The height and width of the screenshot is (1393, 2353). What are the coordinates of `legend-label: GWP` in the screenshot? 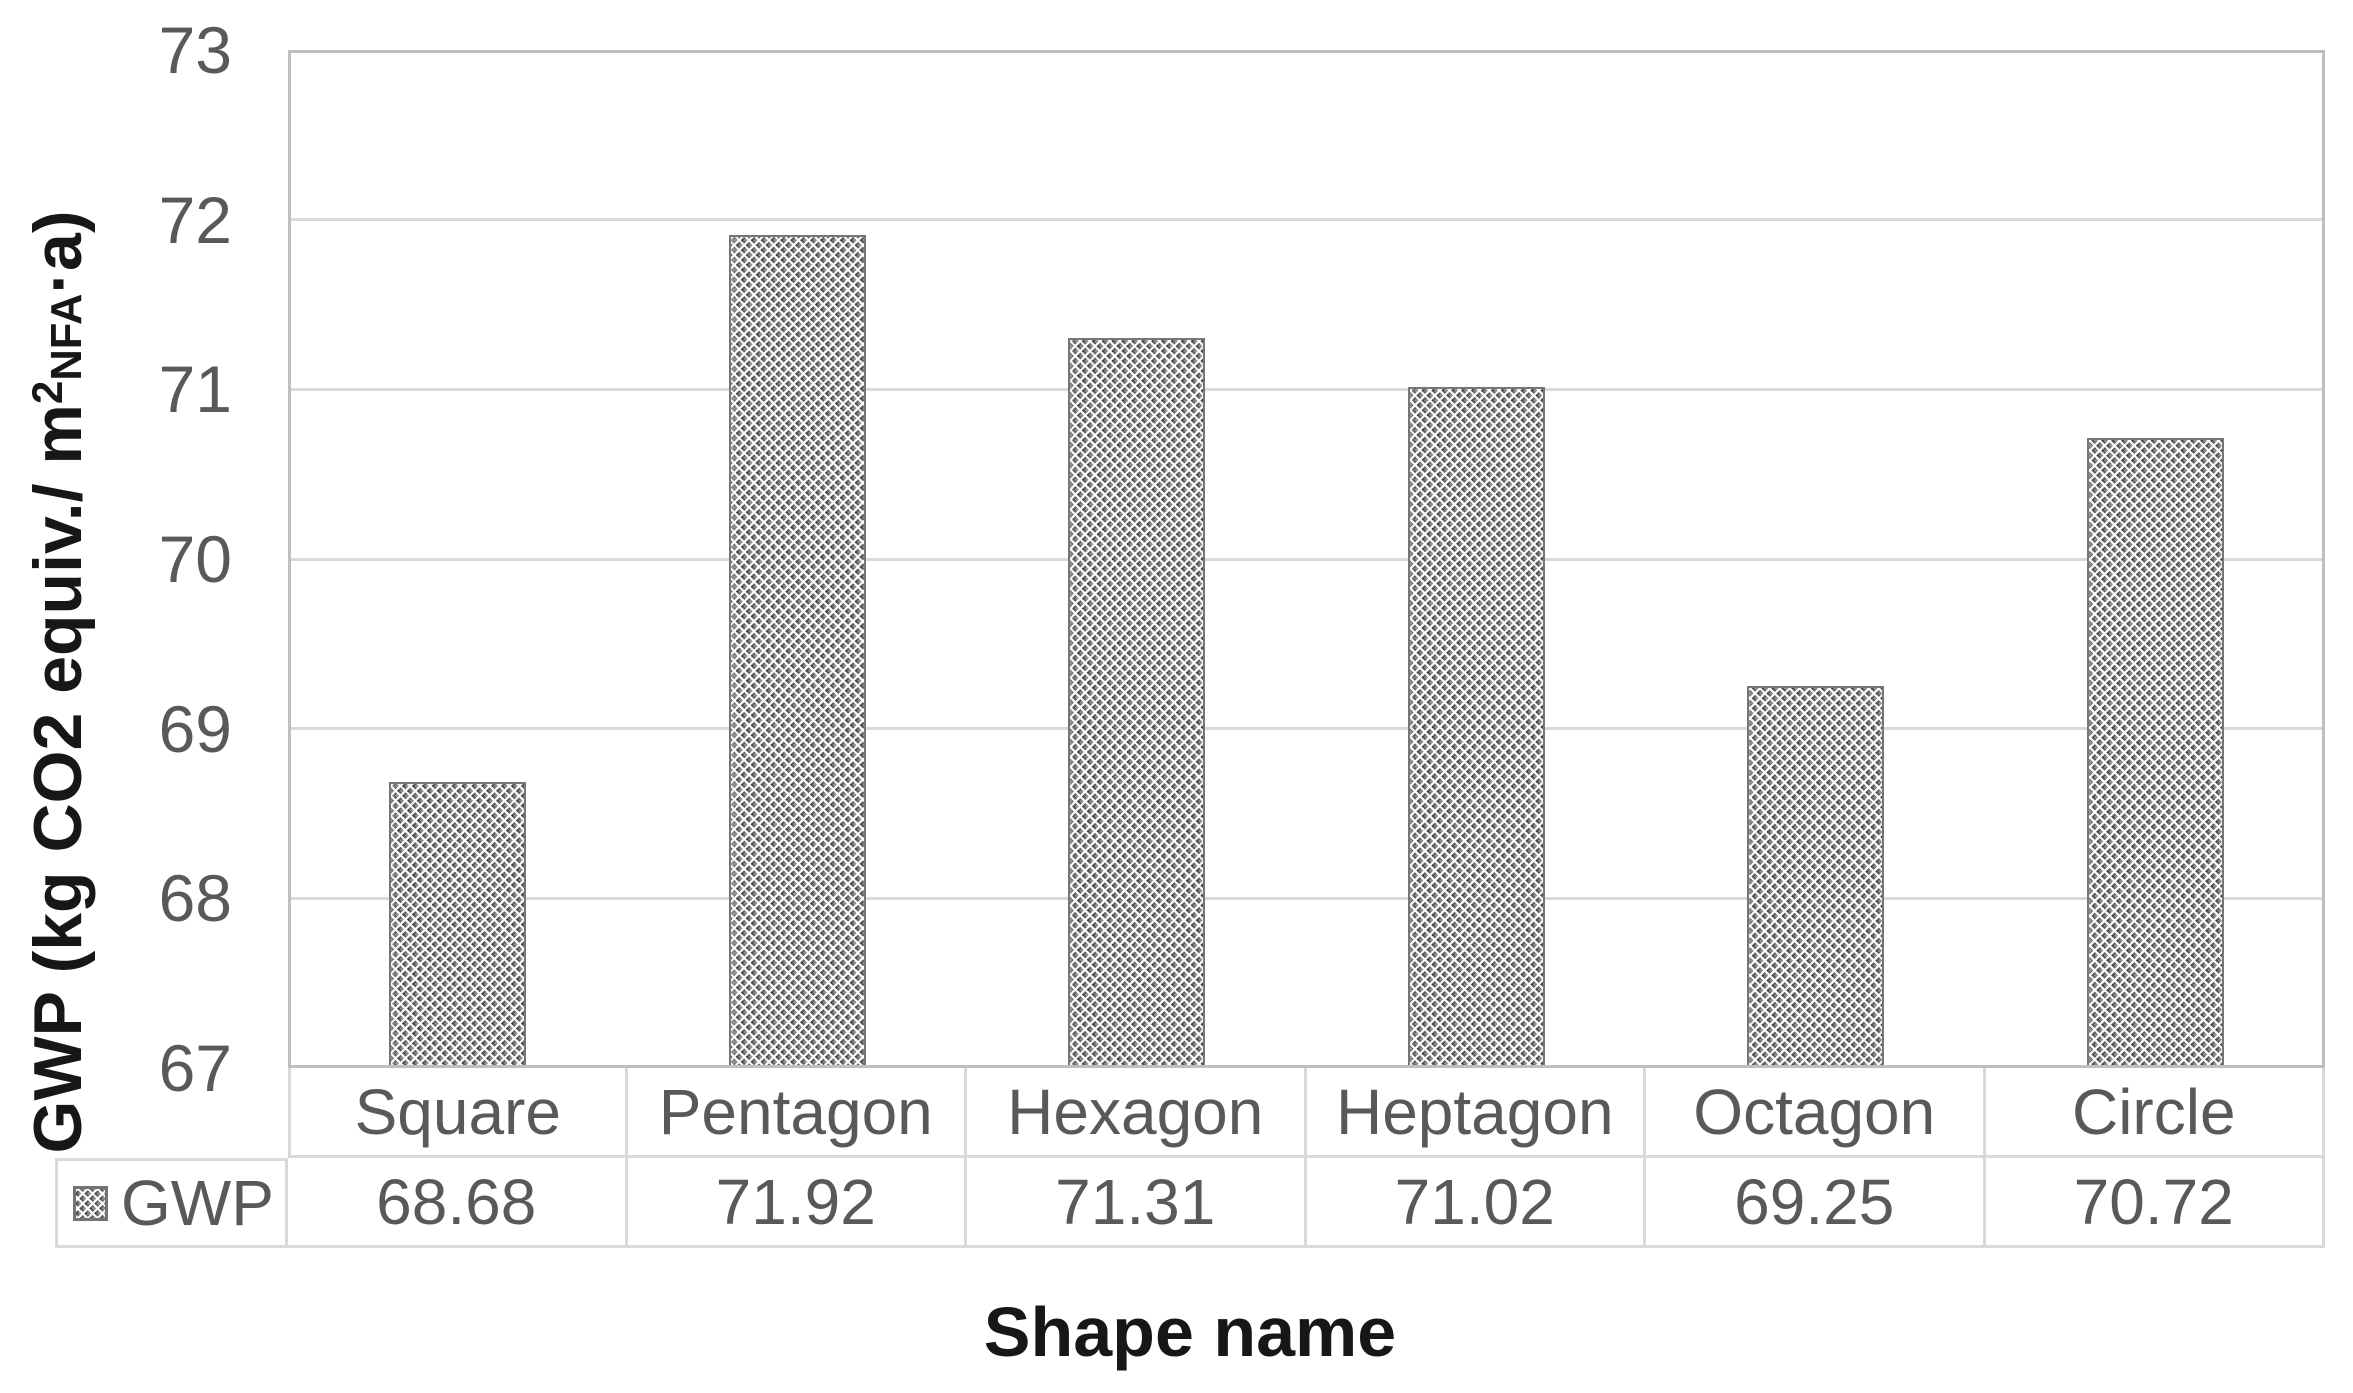 It's located at (197, 1203).